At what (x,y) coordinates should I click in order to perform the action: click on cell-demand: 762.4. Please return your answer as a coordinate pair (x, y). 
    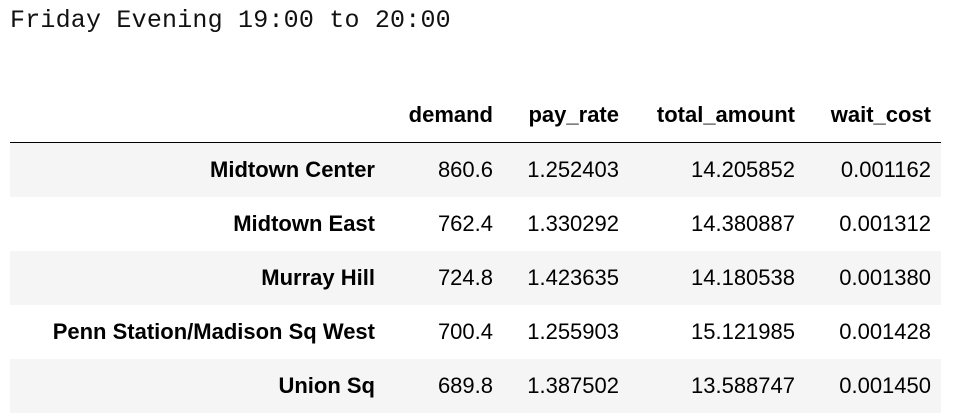
    Looking at the image, I should click on (465, 223).